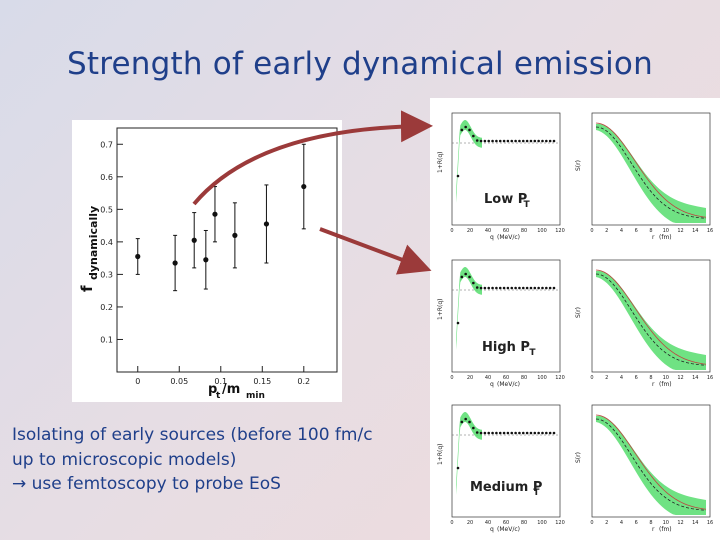 The width and height of the screenshot is (720, 540). I want to click on source-xtick-label: 6, so click(636, 523).